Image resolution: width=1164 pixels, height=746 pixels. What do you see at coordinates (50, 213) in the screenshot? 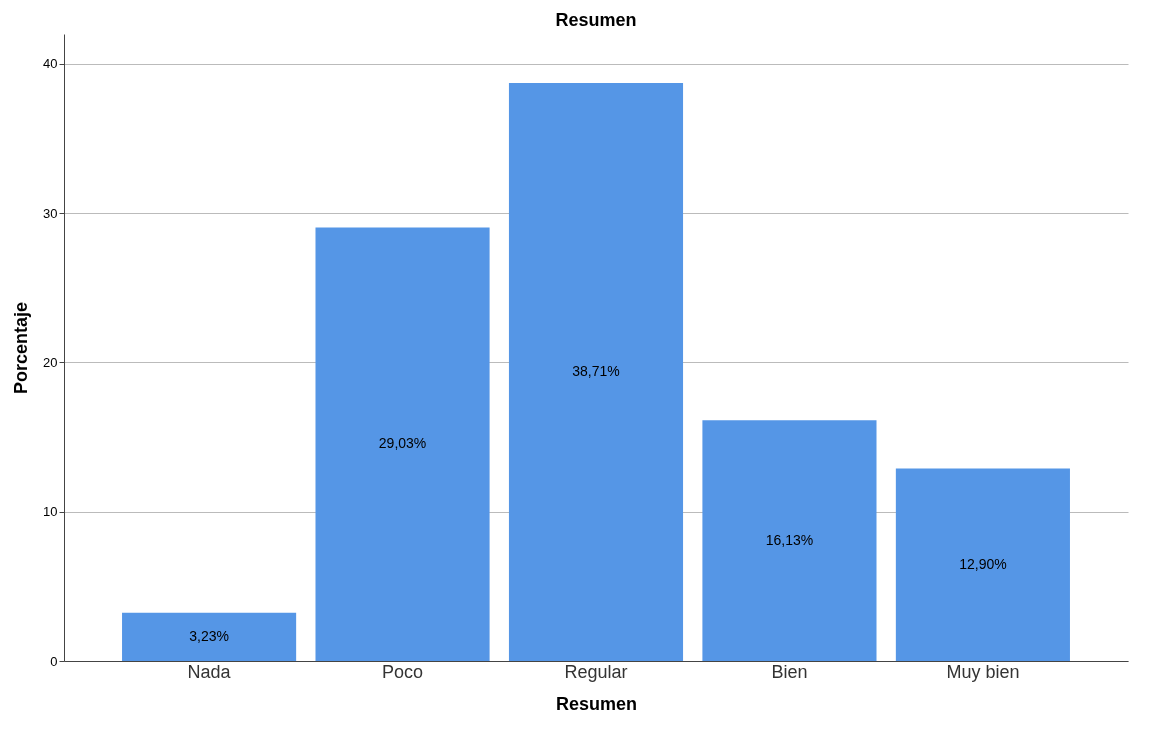
I see `y-tick-label: 30` at bounding box center [50, 213].